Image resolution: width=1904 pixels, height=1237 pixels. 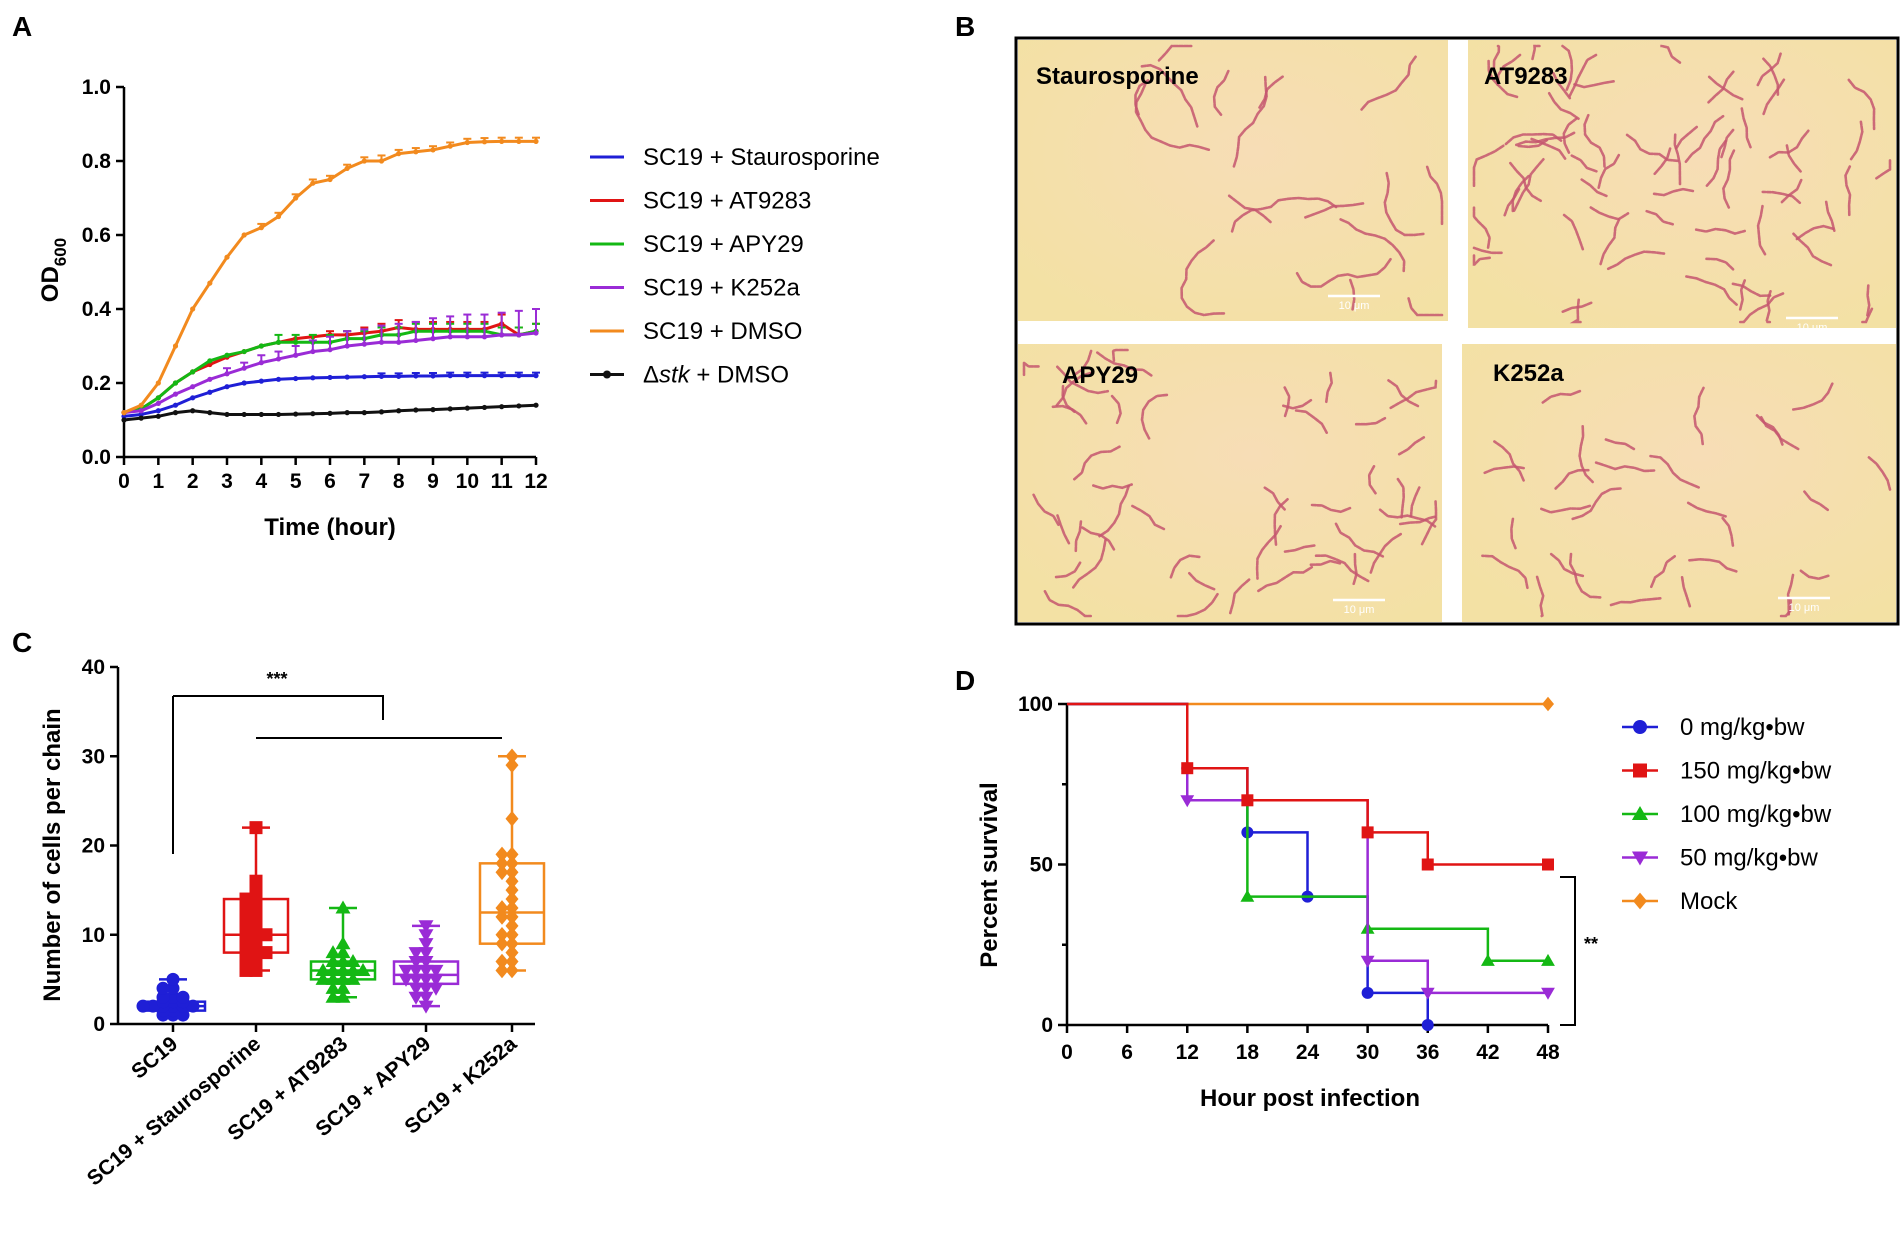 What do you see at coordinates (1709, 901) in the screenshot?
I see `survival-legend-label: Mock` at bounding box center [1709, 901].